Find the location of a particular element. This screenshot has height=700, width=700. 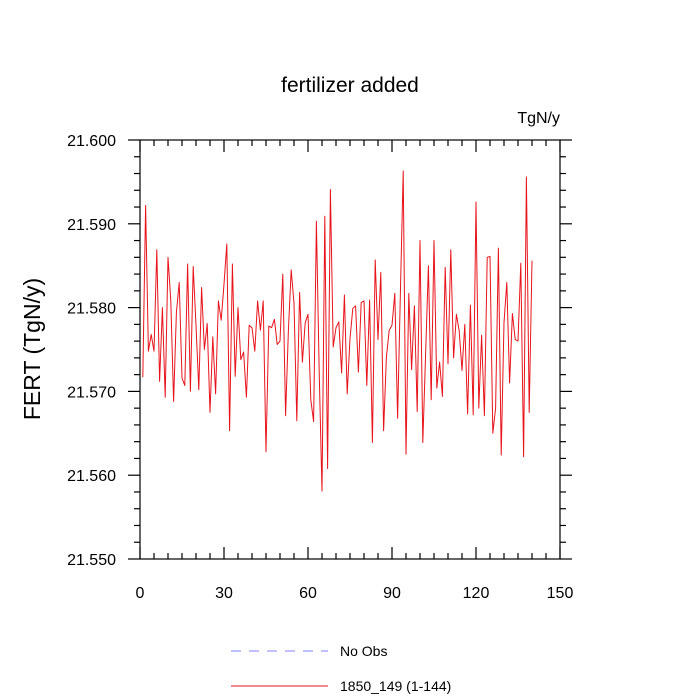

y-tick-label: 21.570 is located at coordinates (91, 392).